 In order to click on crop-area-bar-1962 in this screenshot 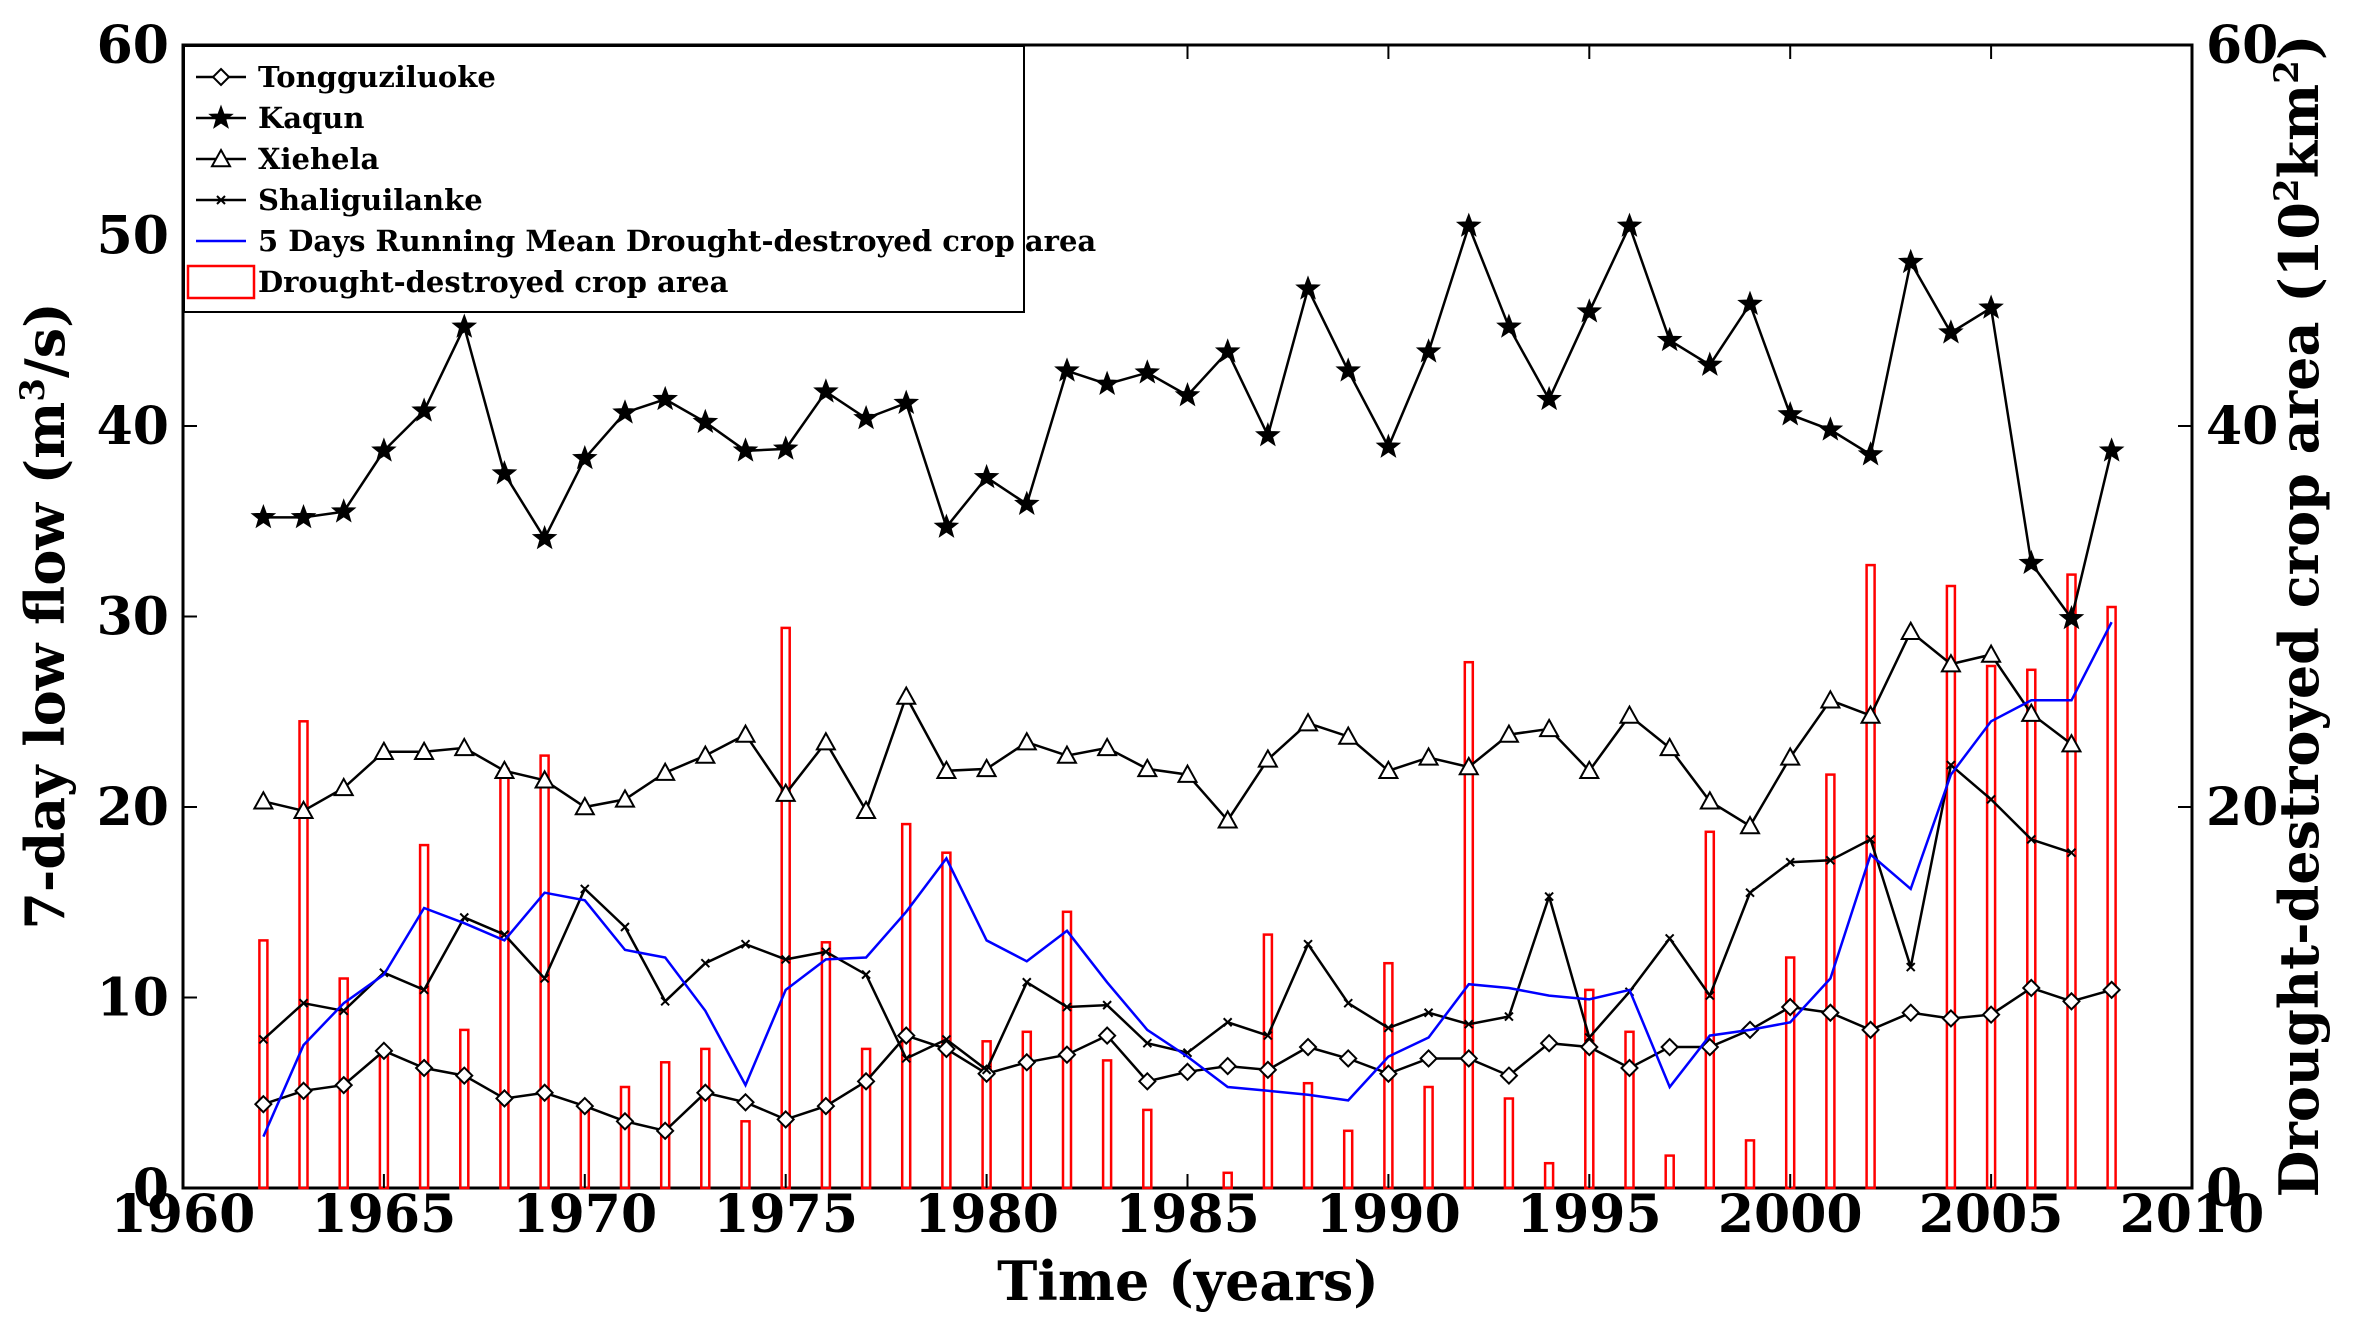, I will do `click(263, 1064)`.